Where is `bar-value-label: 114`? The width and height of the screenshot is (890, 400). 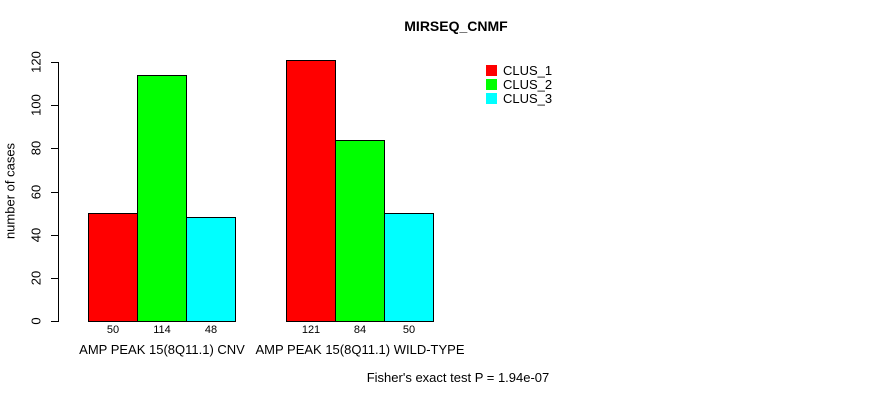 bar-value-label: 114 is located at coordinates (162, 330).